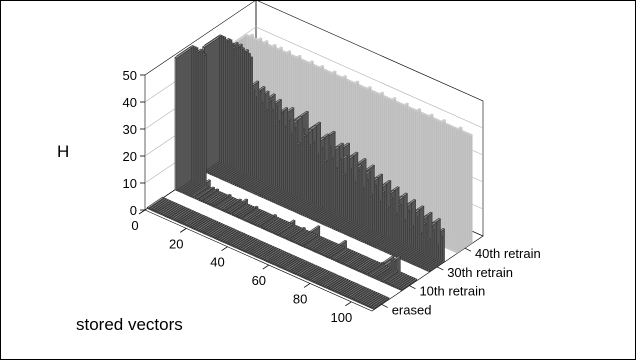  What do you see at coordinates (130, 102) in the screenshot?
I see `z-tick-label: 40` at bounding box center [130, 102].